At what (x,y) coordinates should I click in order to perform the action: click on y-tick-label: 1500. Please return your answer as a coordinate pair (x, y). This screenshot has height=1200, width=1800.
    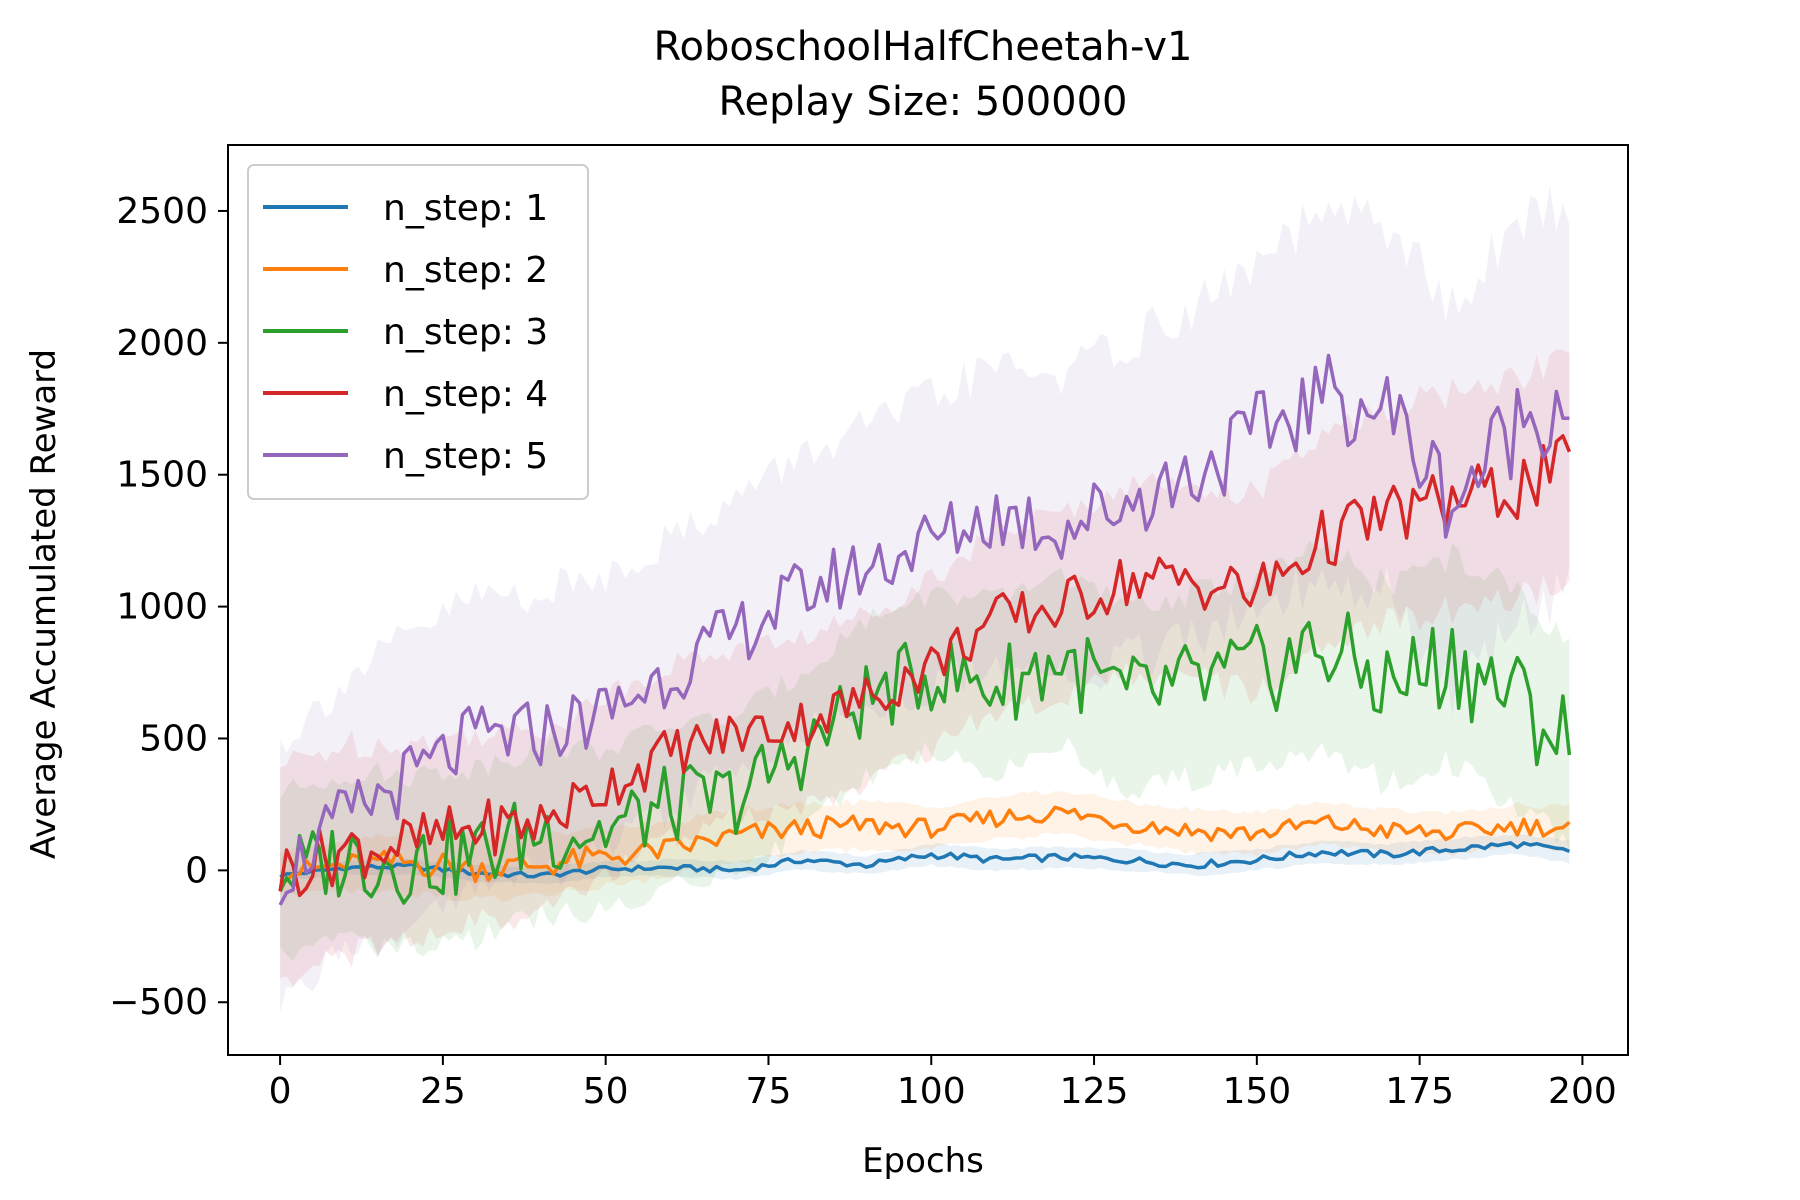
    Looking at the image, I should click on (162, 475).